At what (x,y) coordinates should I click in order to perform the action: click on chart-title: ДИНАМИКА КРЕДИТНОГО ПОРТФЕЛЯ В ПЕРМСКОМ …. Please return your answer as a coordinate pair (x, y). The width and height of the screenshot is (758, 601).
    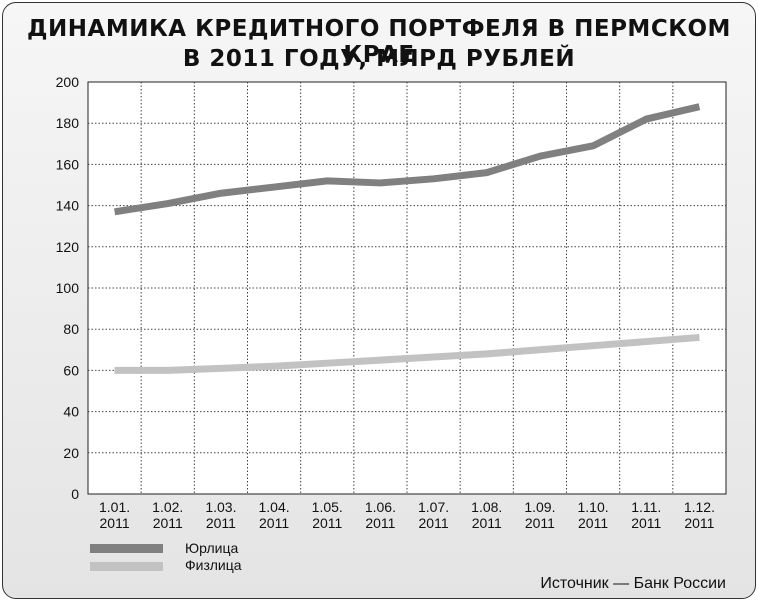
    Looking at the image, I should click on (379, 42).